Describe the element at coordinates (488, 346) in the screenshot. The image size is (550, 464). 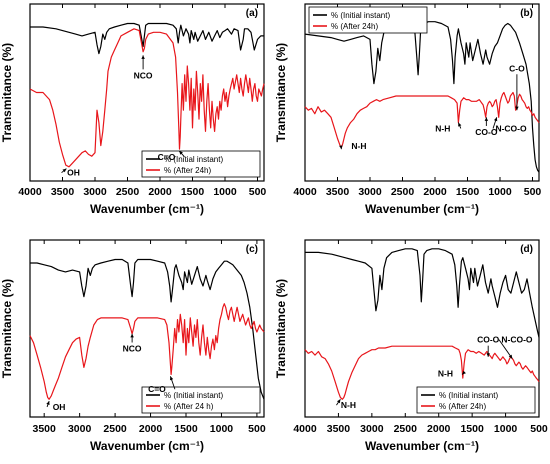
I see `annotation: CO-O` at that location.